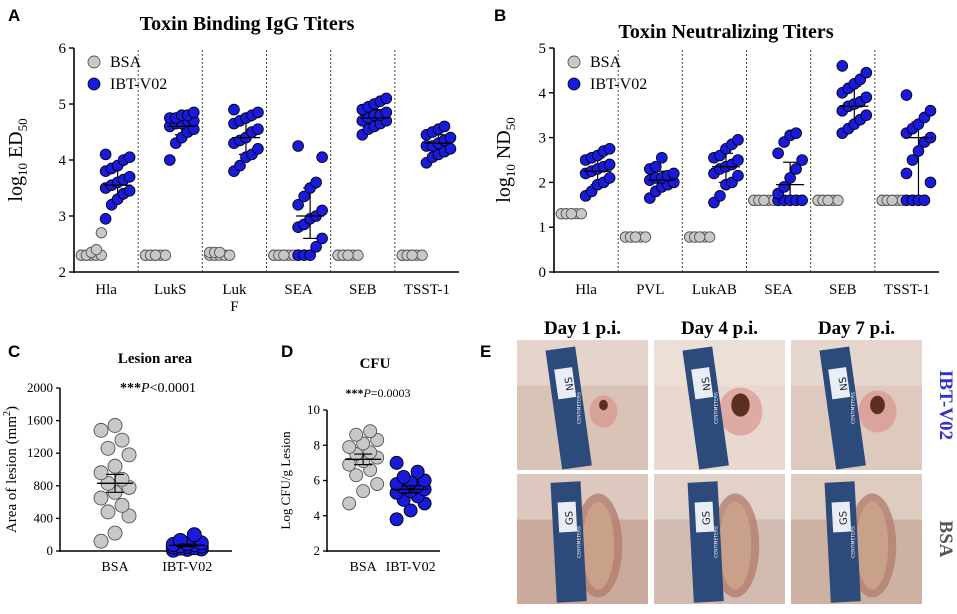  Describe the element at coordinates (170, 290) in the screenshot. I see `x-tick-label: LukS` at that location.